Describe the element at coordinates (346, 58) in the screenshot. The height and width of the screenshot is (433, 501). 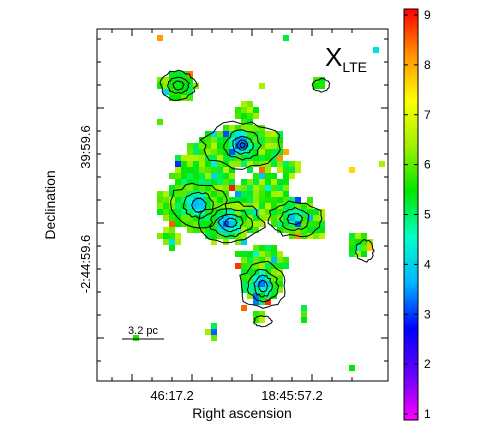
I see `panel-label: XLTE` at that location.